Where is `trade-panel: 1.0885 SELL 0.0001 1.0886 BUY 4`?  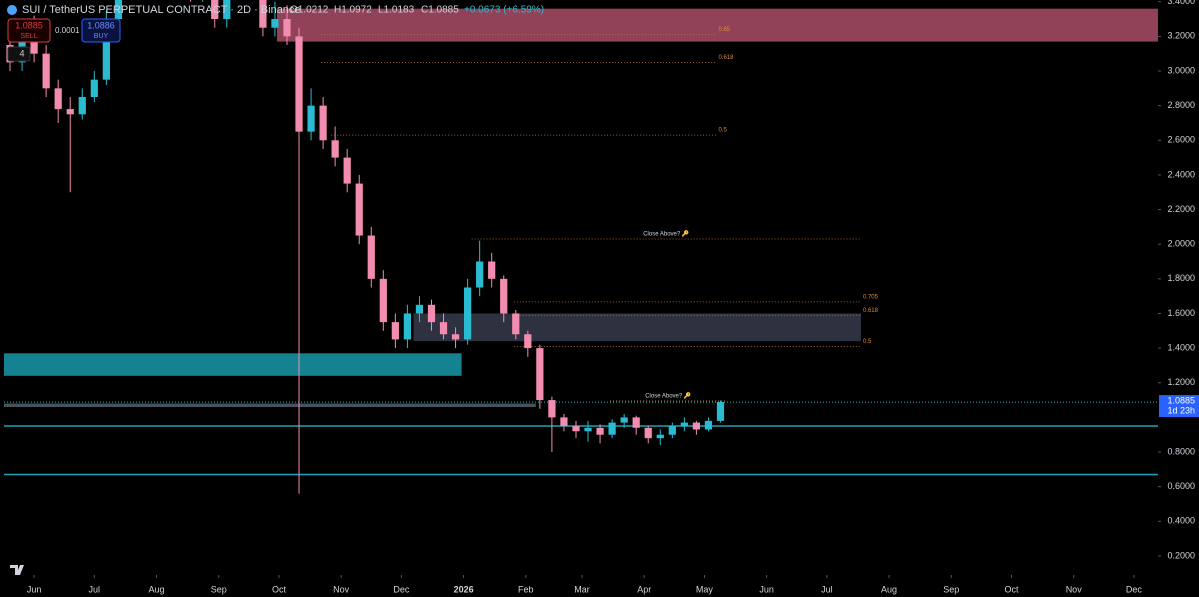
trade-panel: 1.0885 SELL 0.0001 1.0886 BUY 4 is located at coordinates (64, 40).